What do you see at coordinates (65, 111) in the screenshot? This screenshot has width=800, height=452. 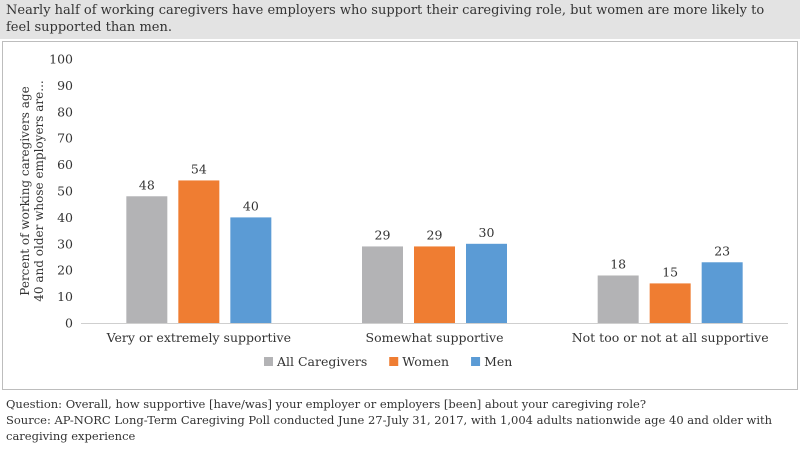 I see `y-tick-label: 80` at bounding box center [65, 111].